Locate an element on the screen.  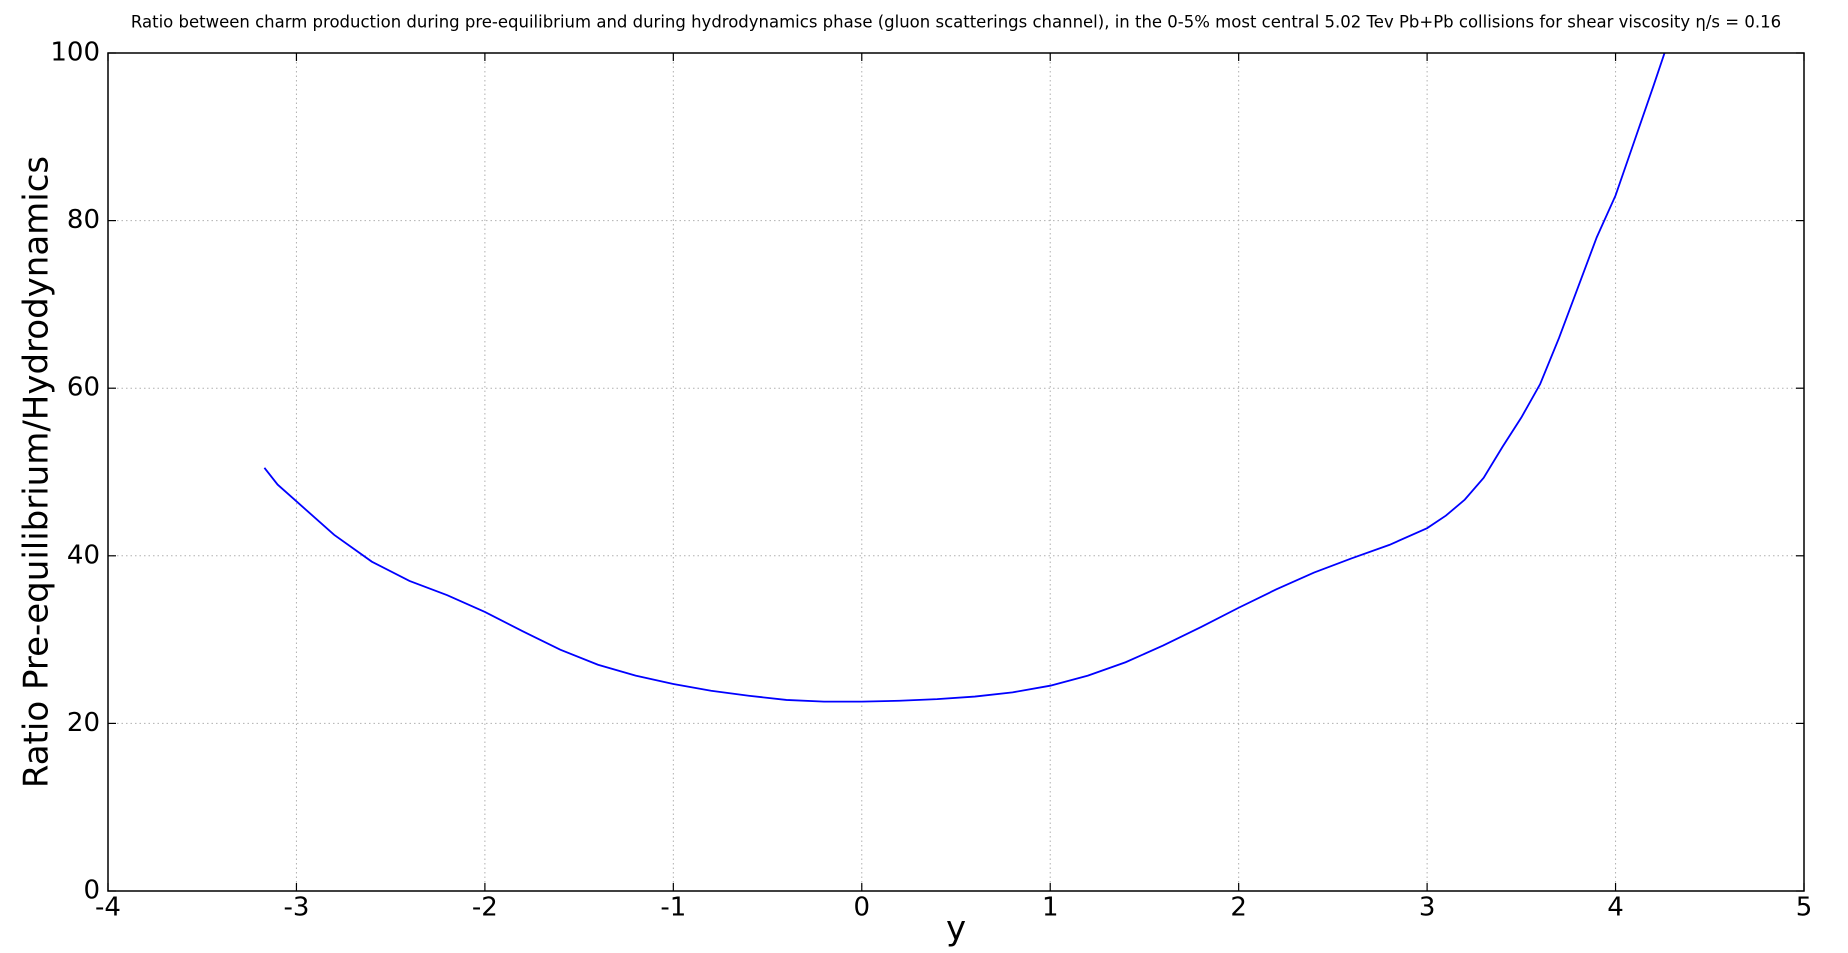
x-tick-label: -4 is located at coordinates (108, 908).